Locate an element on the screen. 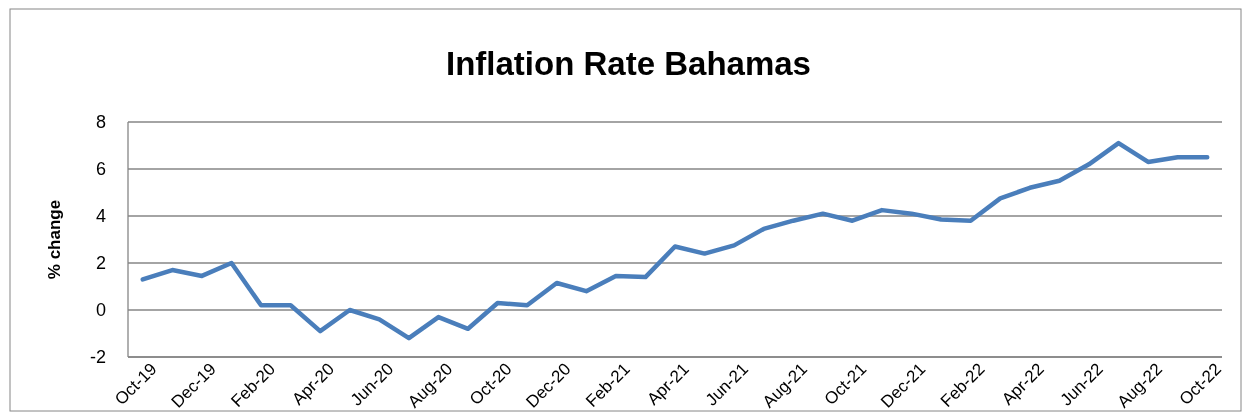  y-tick-label: 4 is located at coordinates (100, 216).